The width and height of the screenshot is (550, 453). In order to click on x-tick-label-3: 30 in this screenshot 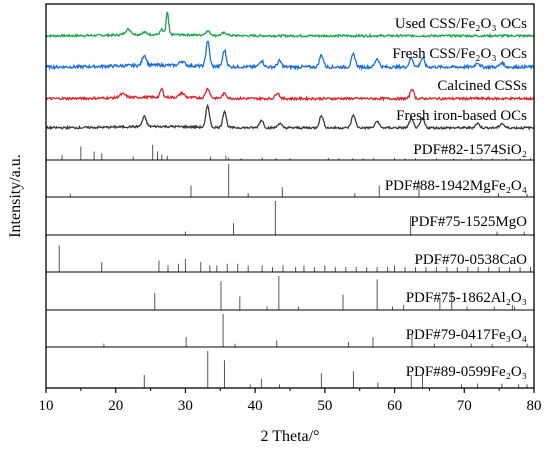, I will do `click(185, 406)`.